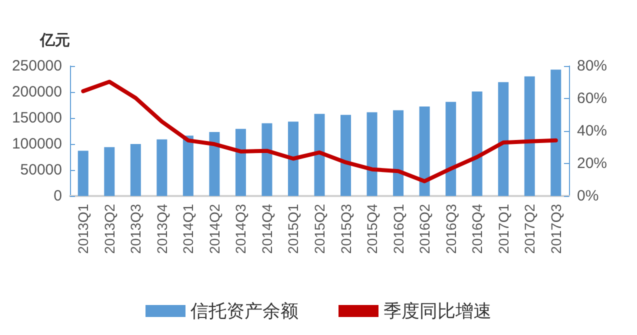 The image size is (637, 335). I want to click on y-axis-title: 亿元, so click(54, 40).